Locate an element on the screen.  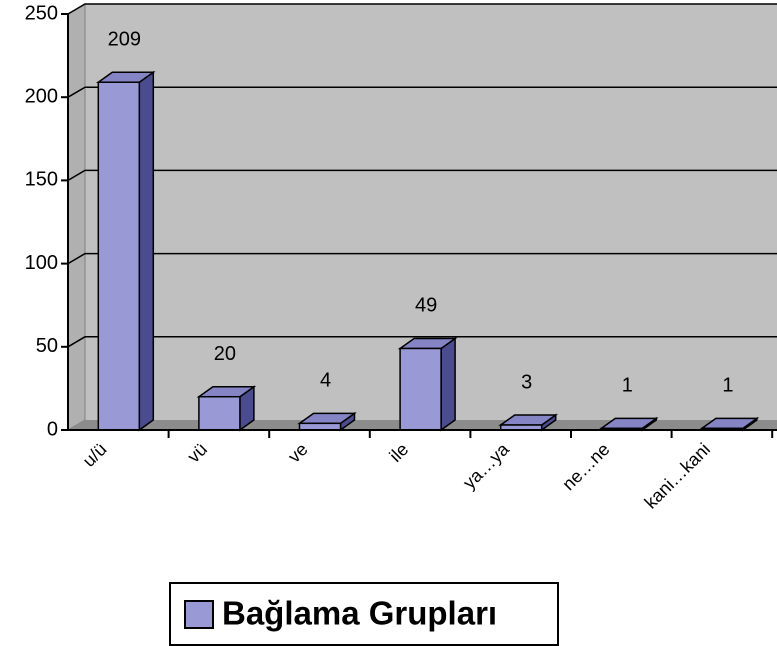
legend is located at coordinates (364, 614).